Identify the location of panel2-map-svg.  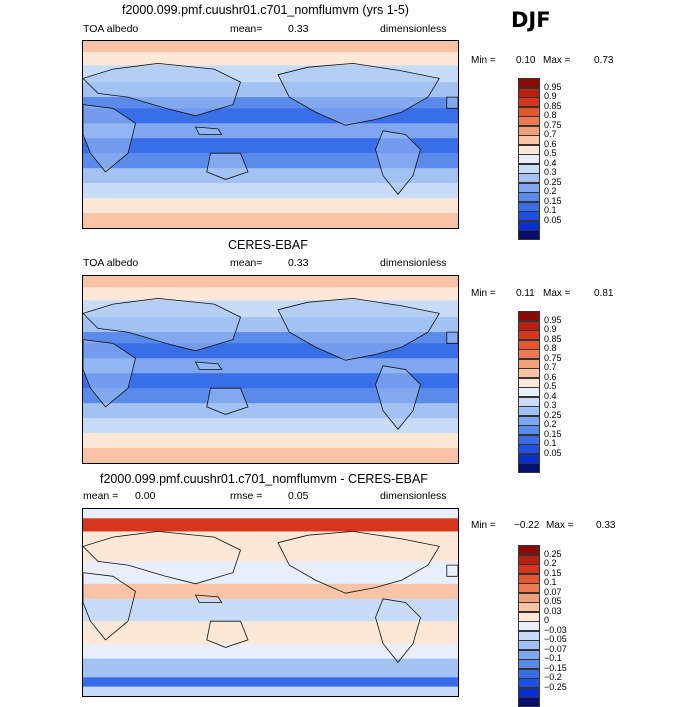
(270, 369).